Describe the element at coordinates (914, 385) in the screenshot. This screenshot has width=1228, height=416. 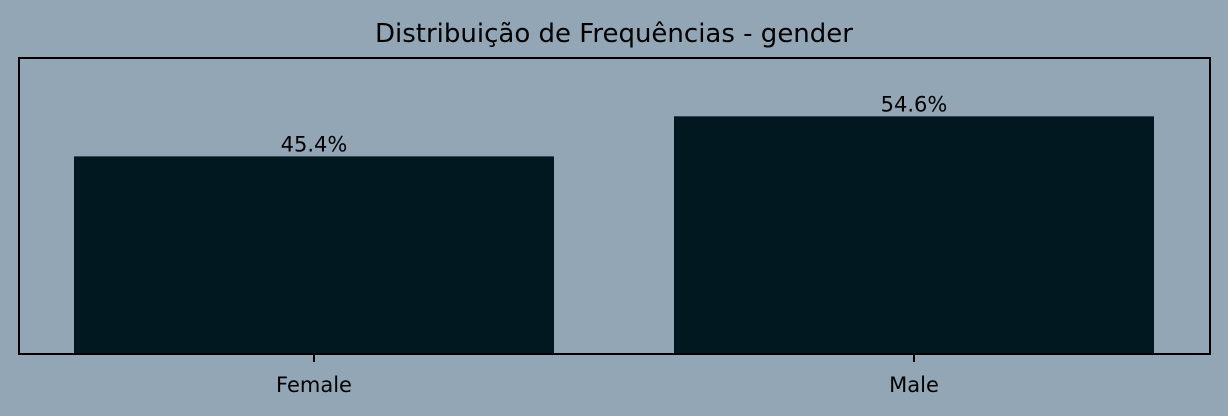
I see `x-tick-label: Male` at that location.